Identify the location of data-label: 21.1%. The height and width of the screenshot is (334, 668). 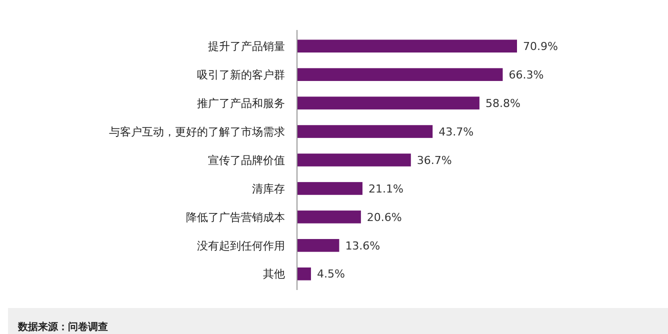
(386, 189).